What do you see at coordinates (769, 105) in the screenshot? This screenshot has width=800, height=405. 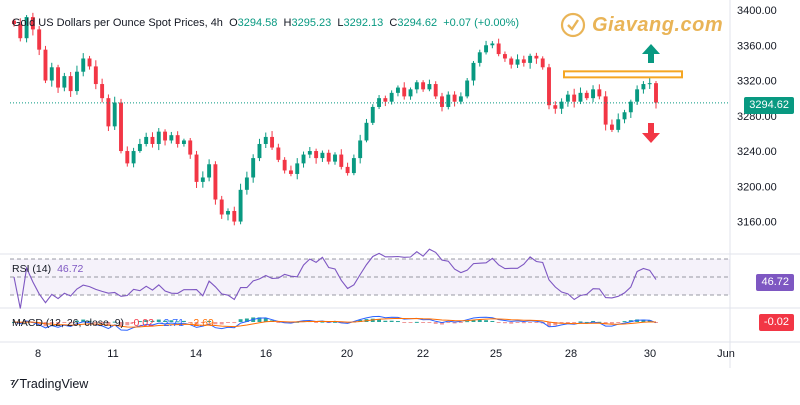 I see `price-badge: 3294.62` at bounding box center [769, 105].